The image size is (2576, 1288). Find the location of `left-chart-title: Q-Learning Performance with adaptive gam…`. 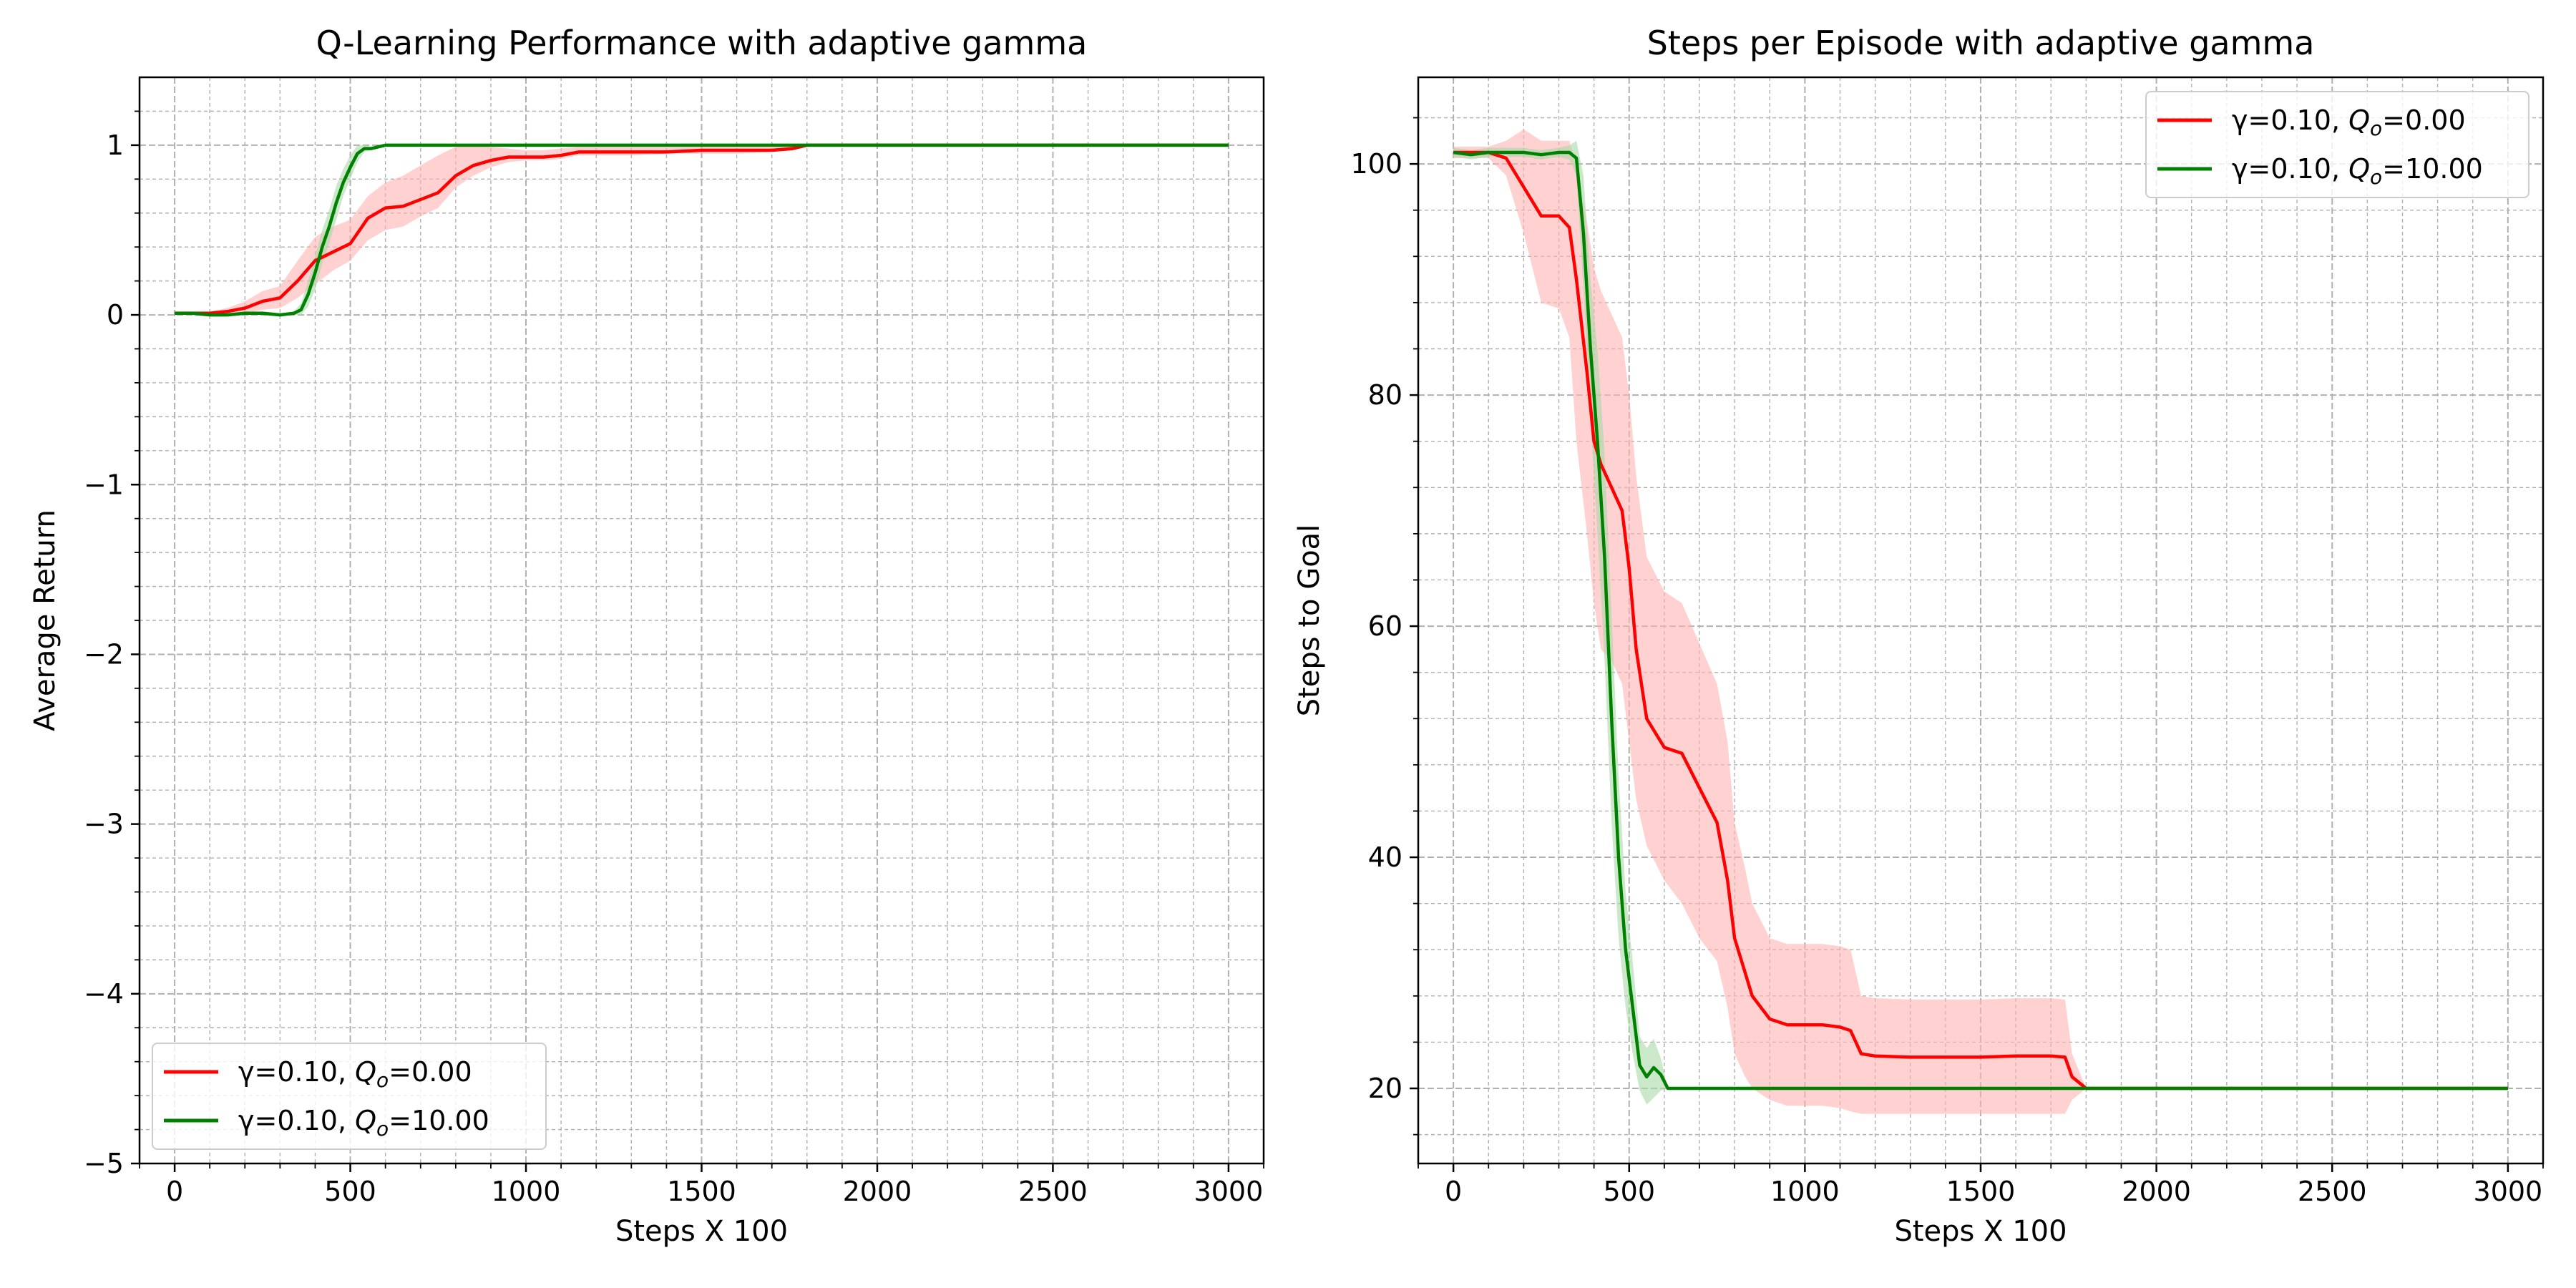

left-chart-title: Q-Learning Performance with adaptive gam… is located at coordinates (702, 43).